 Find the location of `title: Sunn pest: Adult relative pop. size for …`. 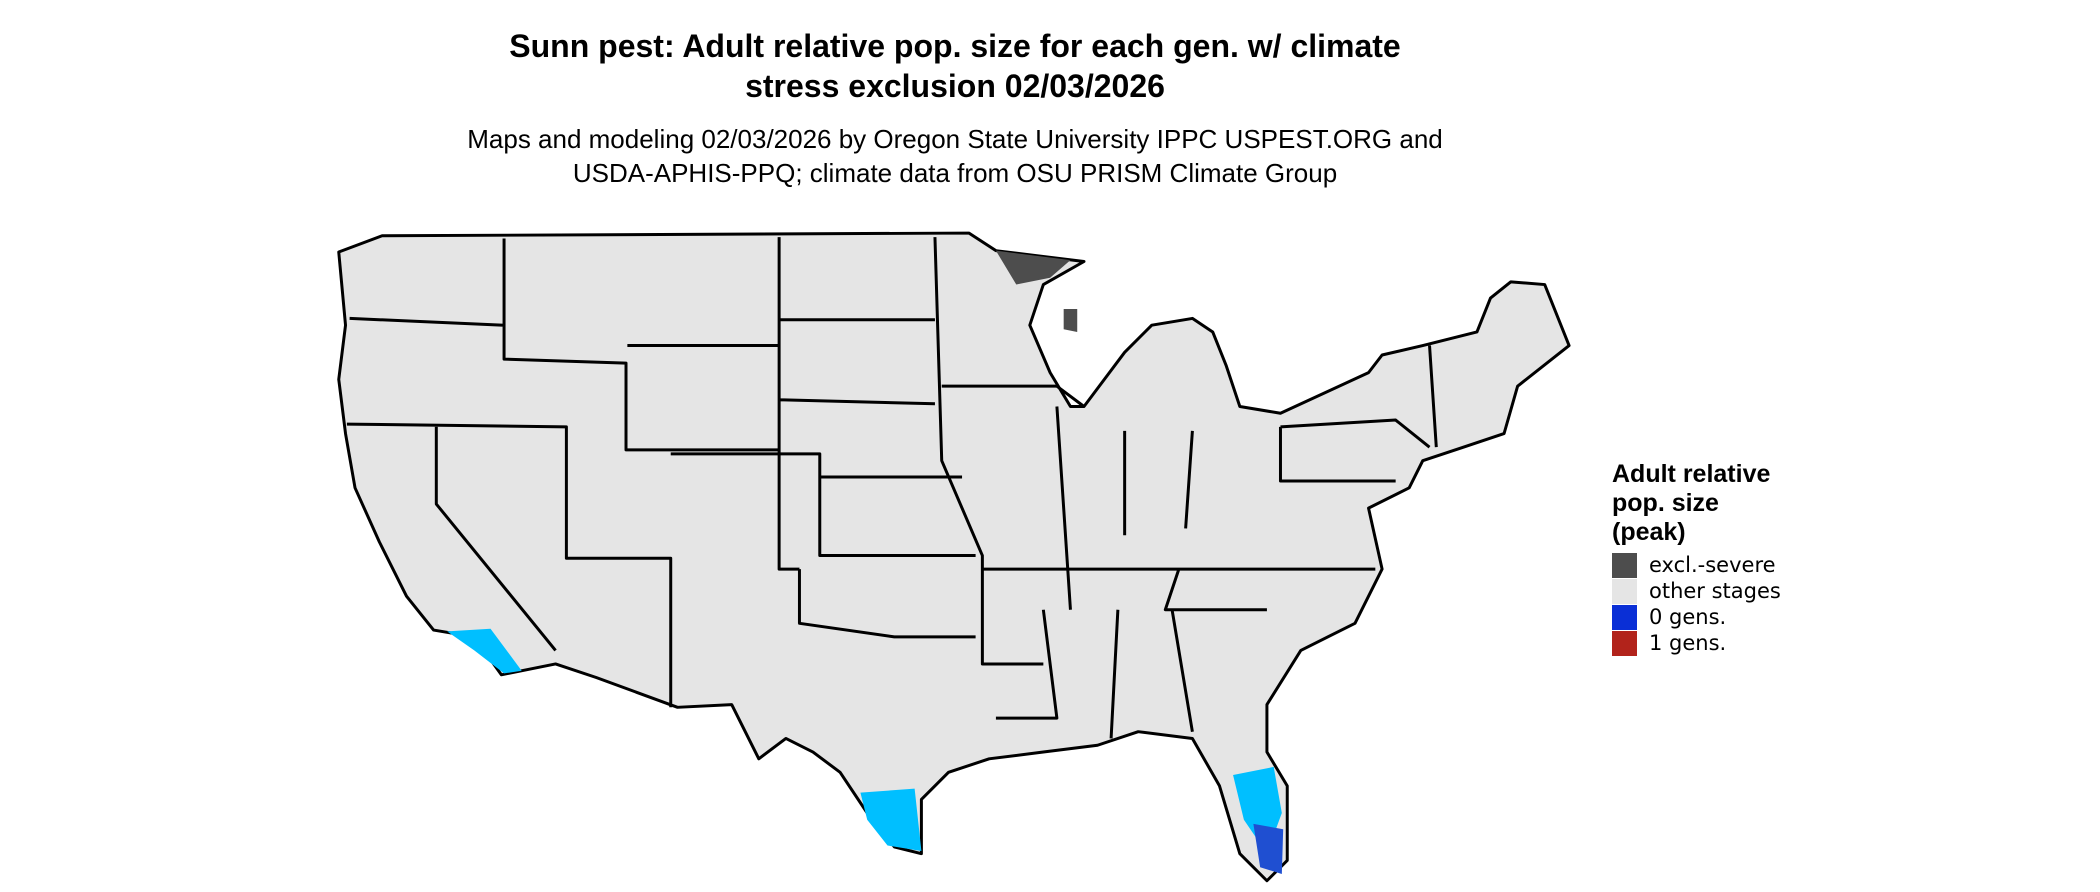

title: Sunn pest: Adult relative pop. size for … is located at coordinates (954, 46).